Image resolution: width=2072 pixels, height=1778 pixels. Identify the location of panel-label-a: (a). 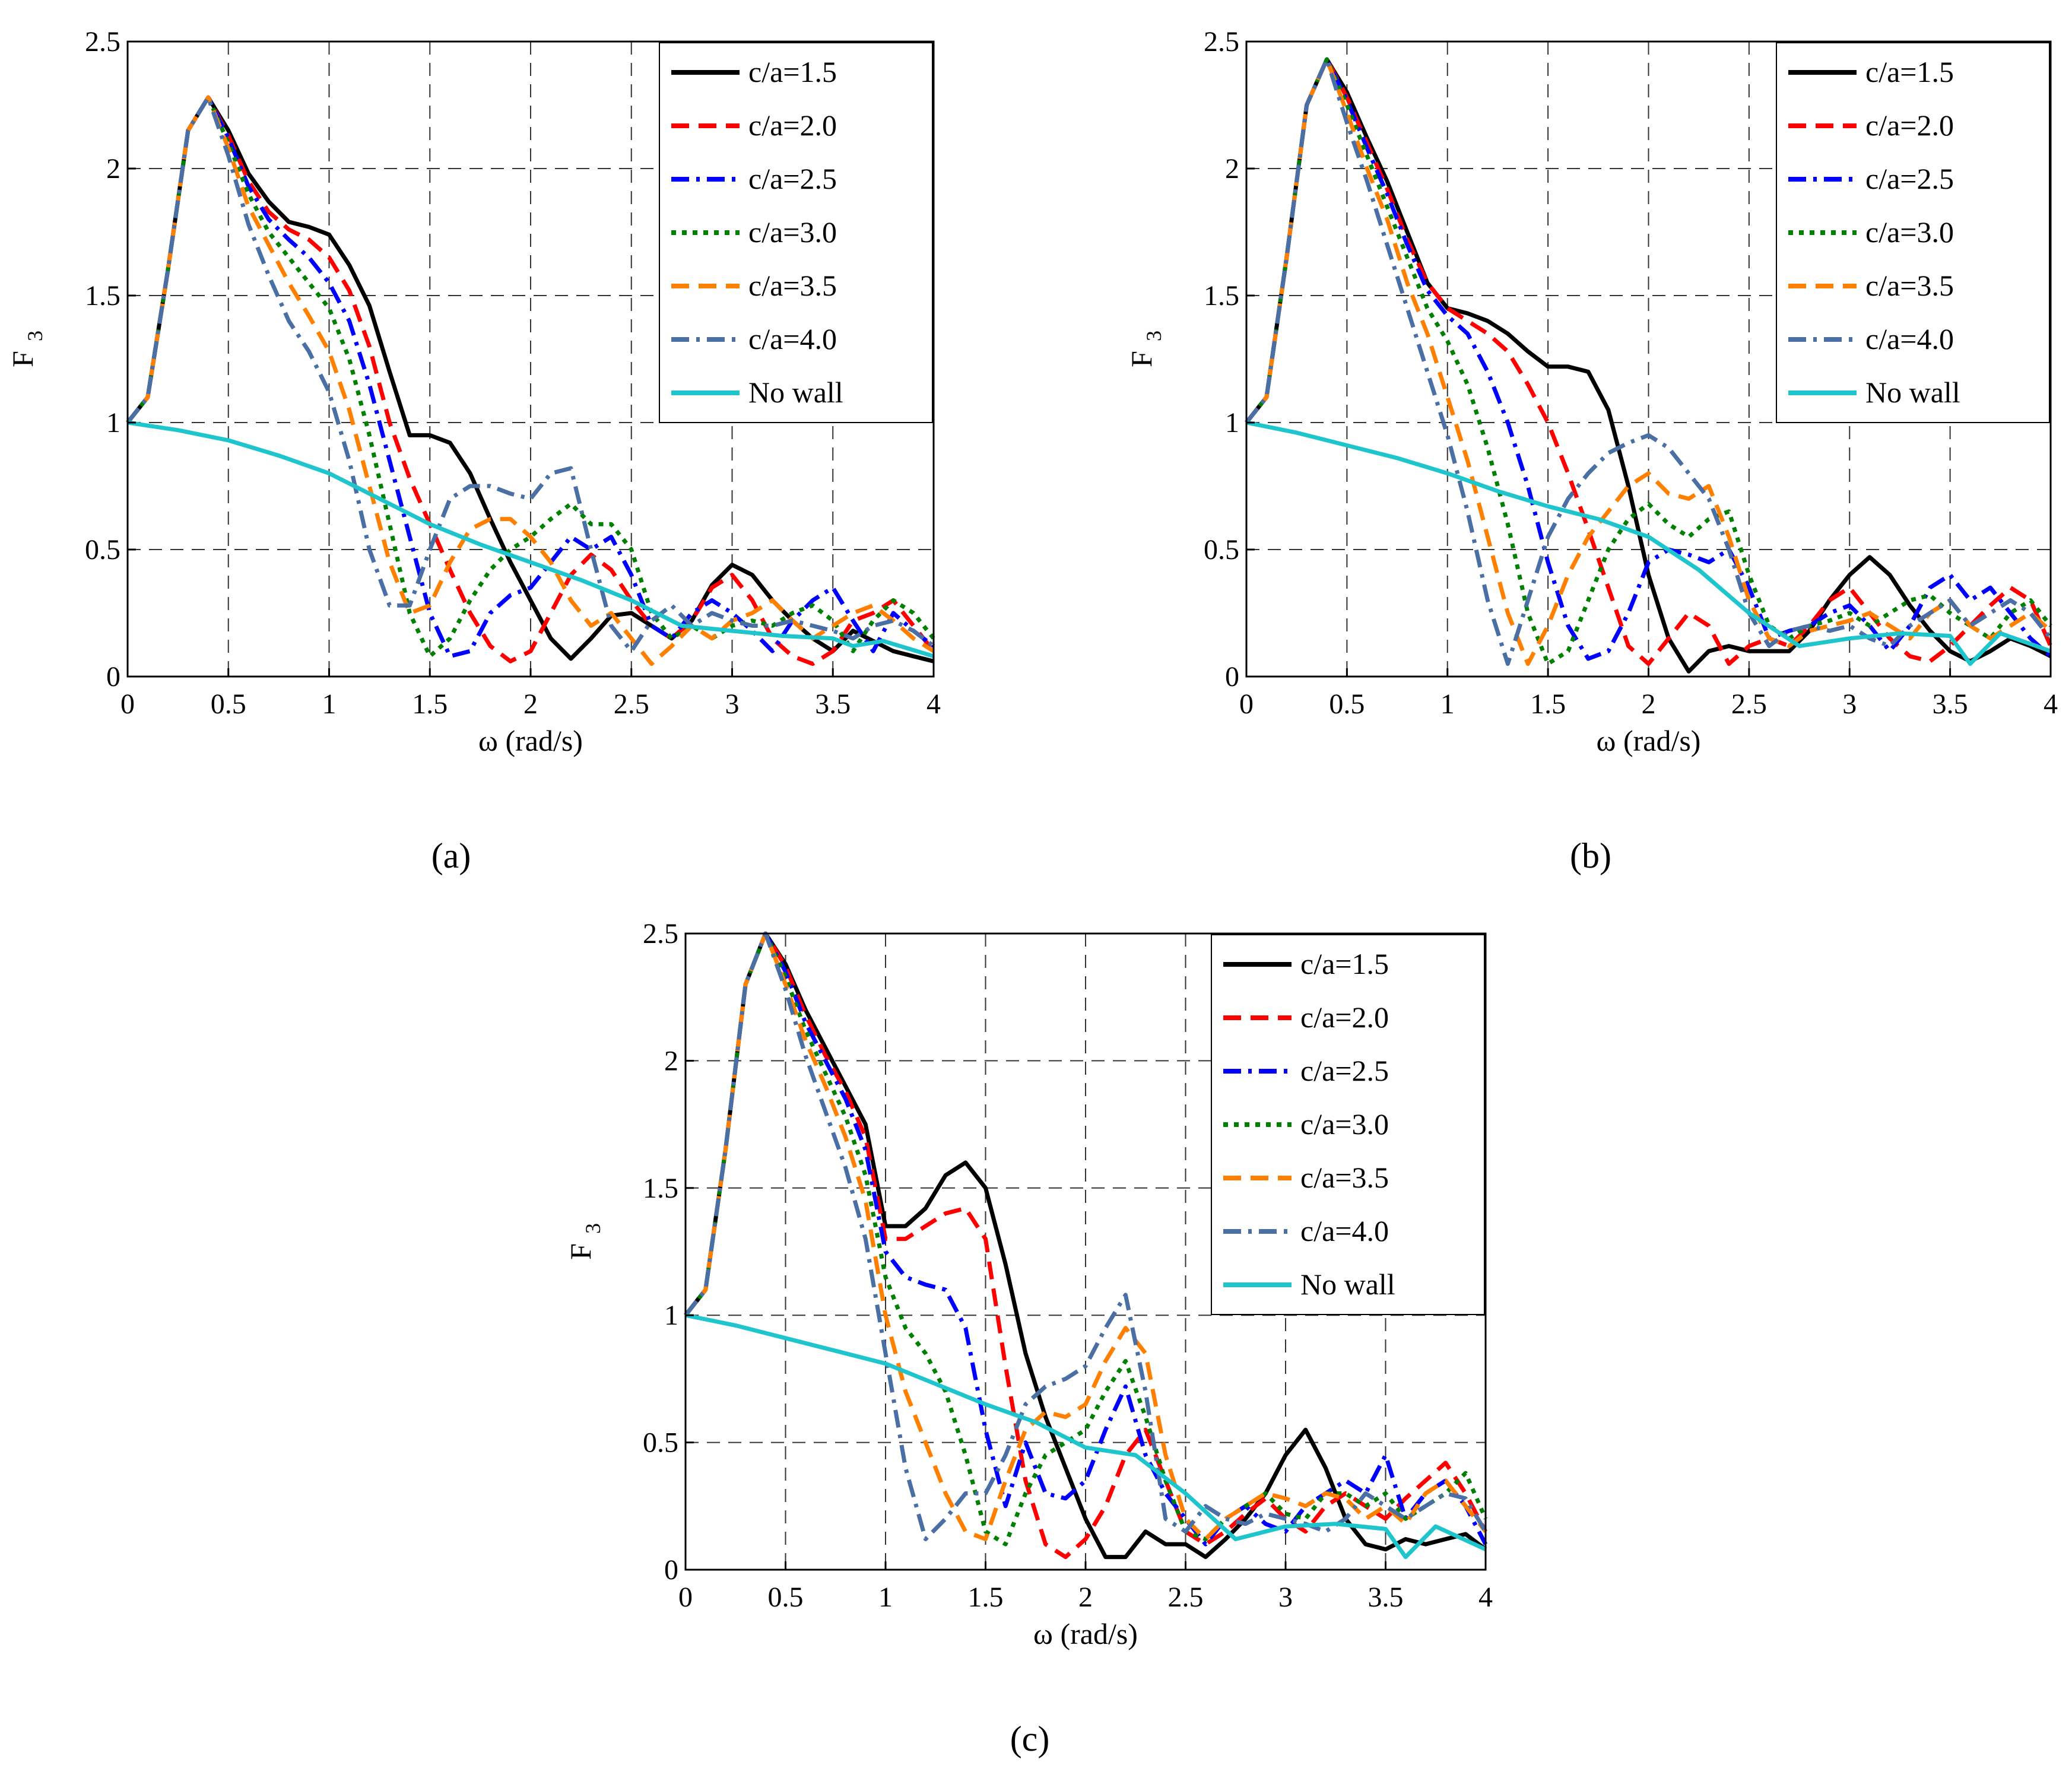
(451, 855).